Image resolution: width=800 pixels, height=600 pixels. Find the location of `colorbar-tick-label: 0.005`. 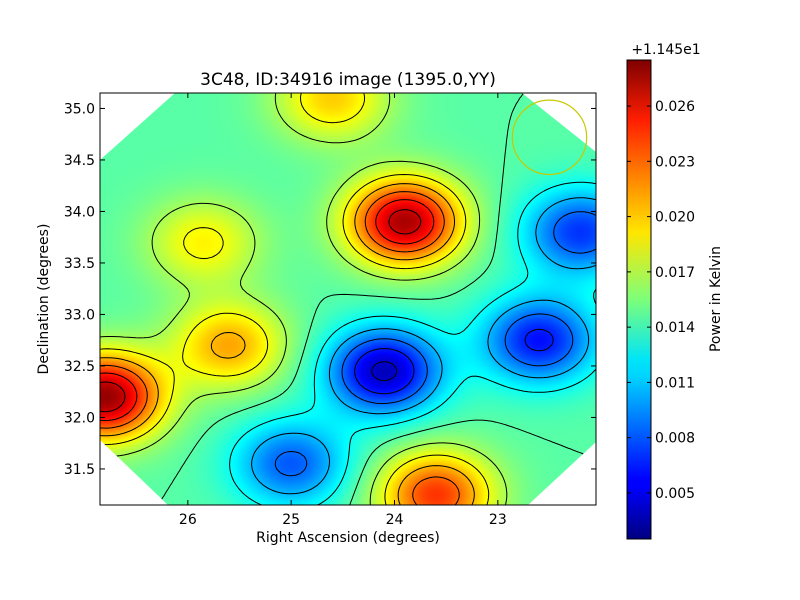

colorbar-tick-label: 0.005 is located at coordinates (675, 494).